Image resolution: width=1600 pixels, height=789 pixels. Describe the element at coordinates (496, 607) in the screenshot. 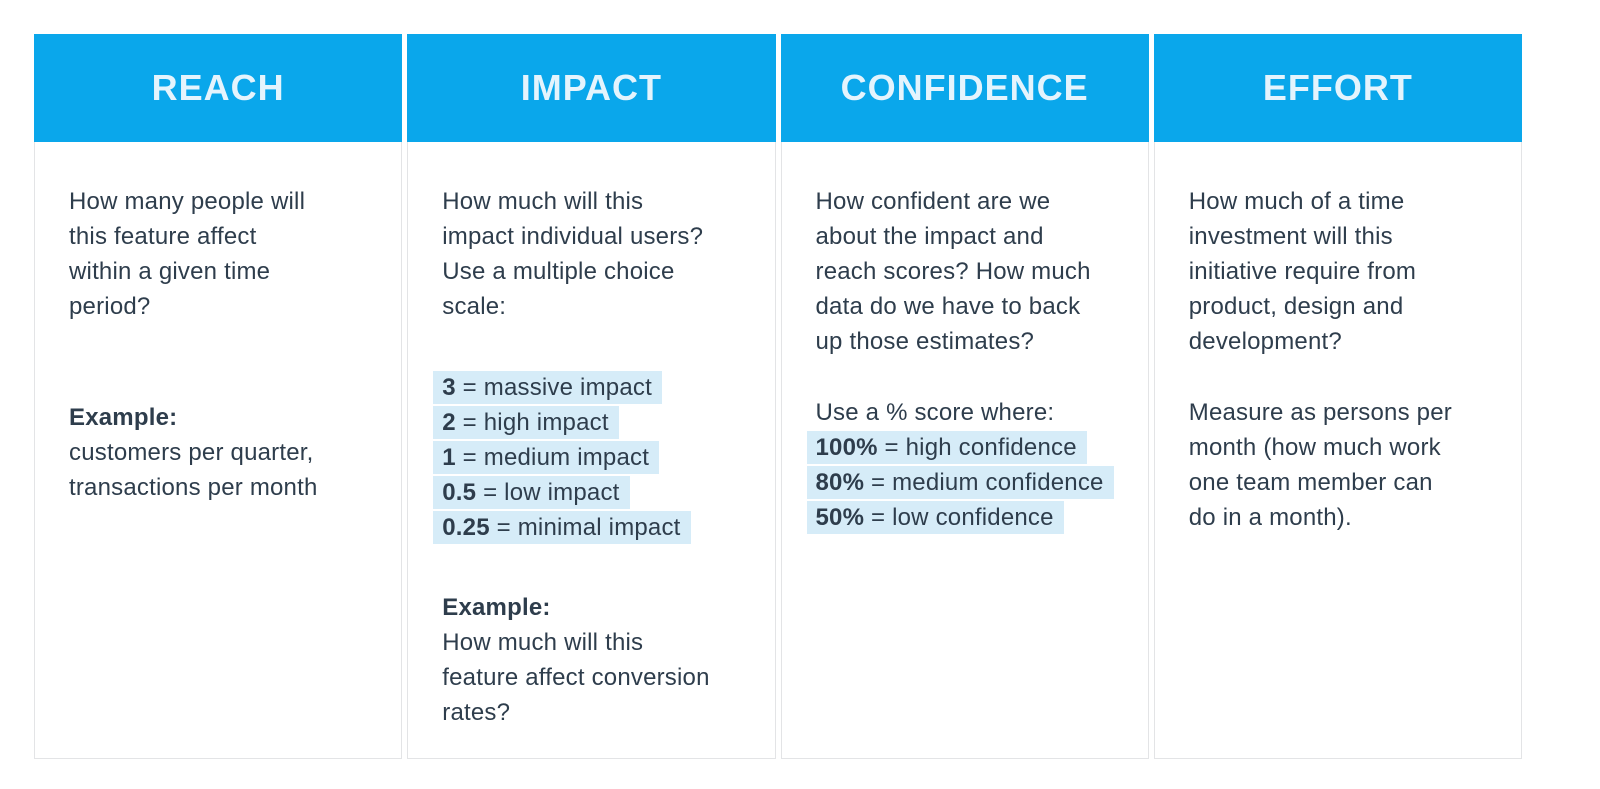

I see `impact-example-label: Example:` at that location.